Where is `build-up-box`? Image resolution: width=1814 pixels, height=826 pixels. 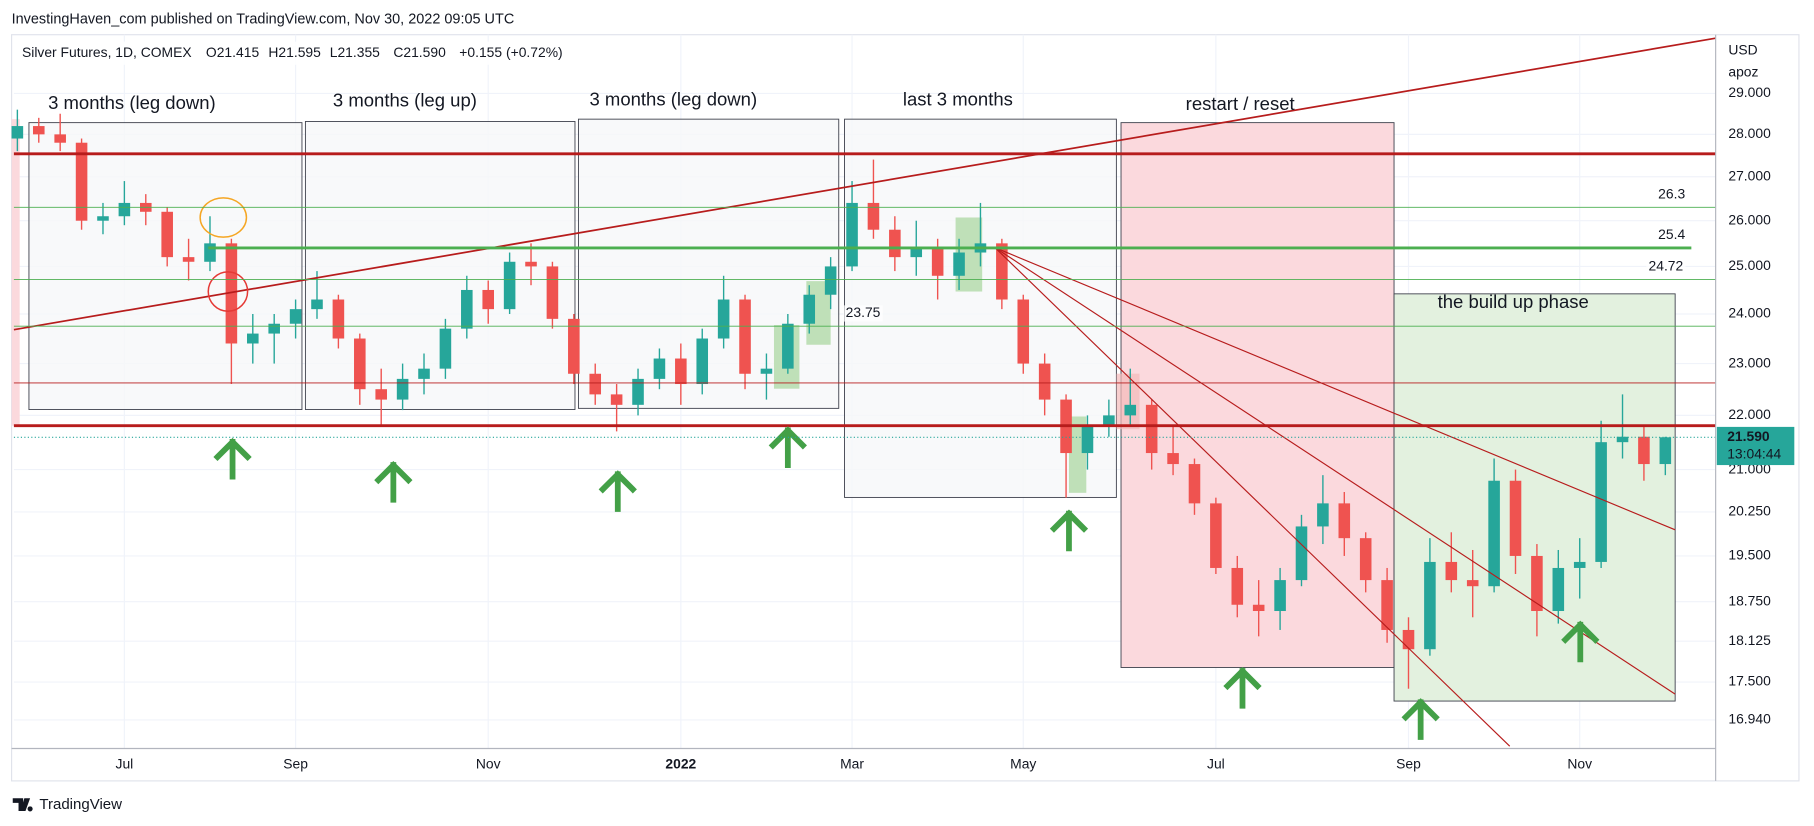
build-up-box is located at coordinates (1534, 497).